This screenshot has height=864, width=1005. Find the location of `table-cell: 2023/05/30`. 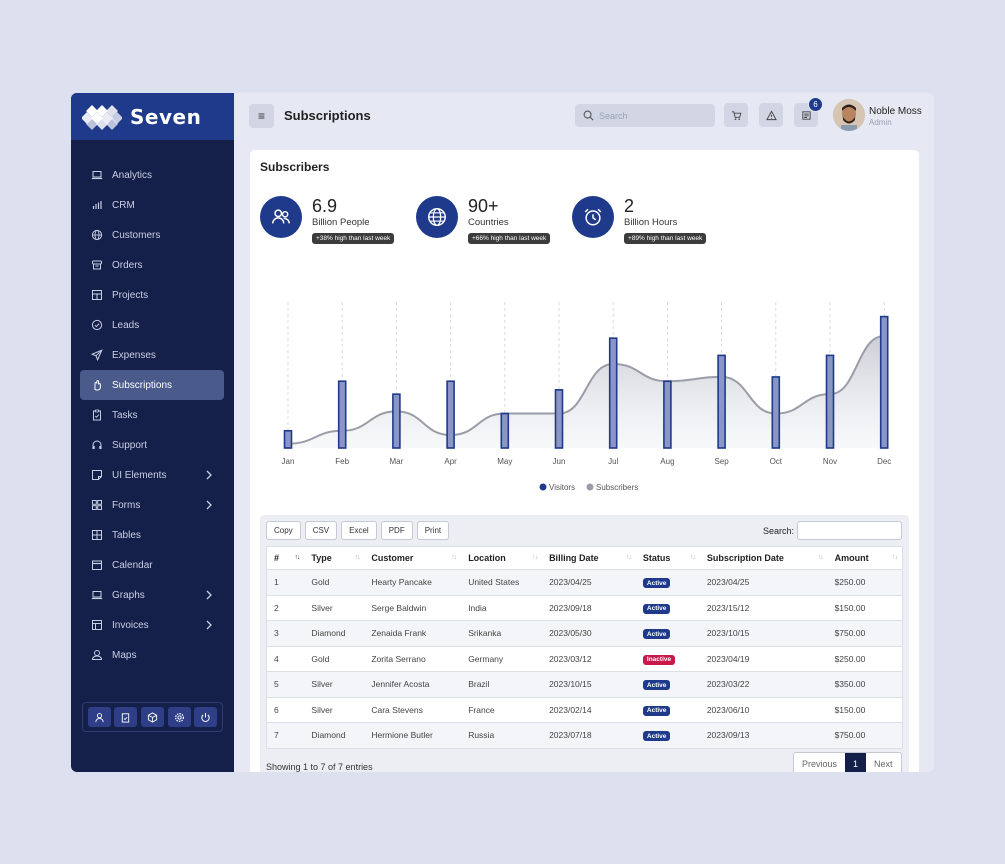

table-cell: 2023/05/30 is located at coordinates (589, 633).